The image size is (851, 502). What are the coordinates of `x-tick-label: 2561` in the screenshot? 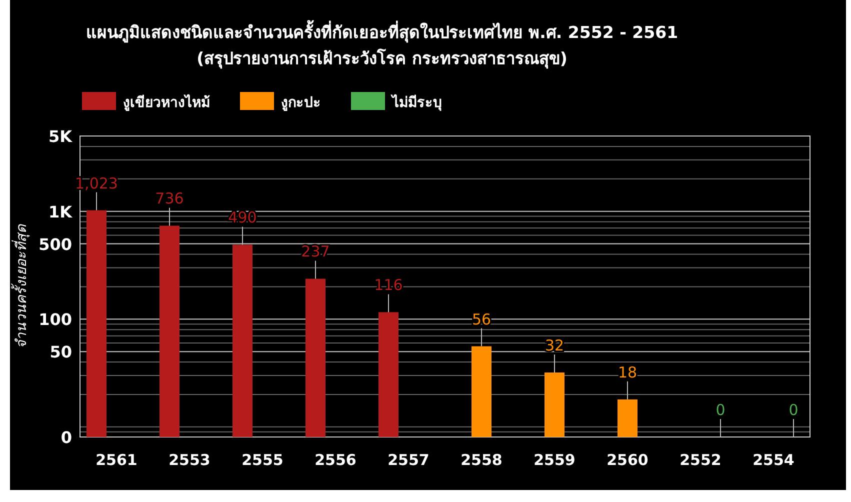 It's located at (117, 460).